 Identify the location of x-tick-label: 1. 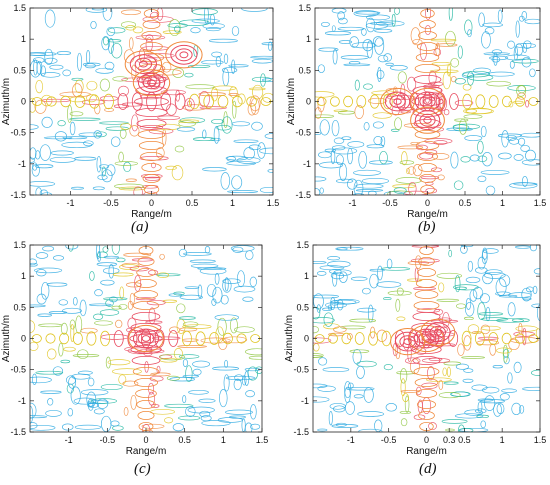
(232, 203).